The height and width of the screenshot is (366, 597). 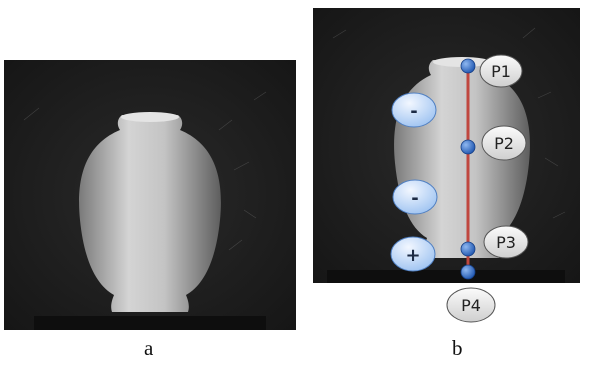 I want to click on svg-text: P2, so click(x=504, y=143).